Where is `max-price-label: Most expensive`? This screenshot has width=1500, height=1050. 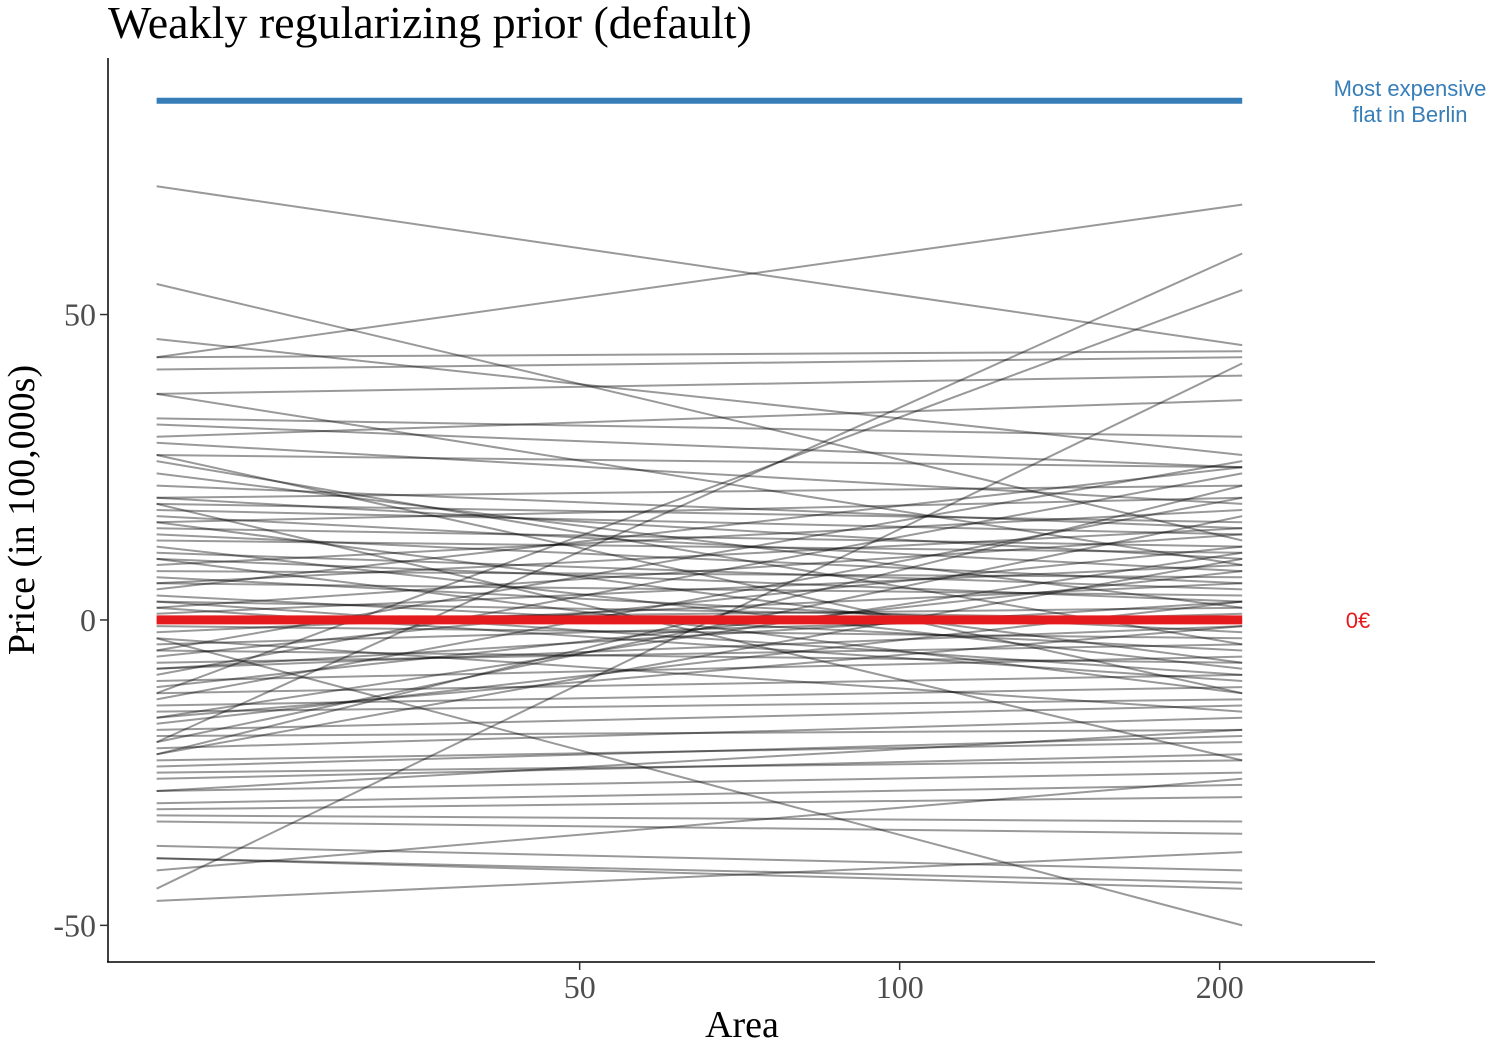 max-price-label: Most expensive is located at coordinates (1410, 88).